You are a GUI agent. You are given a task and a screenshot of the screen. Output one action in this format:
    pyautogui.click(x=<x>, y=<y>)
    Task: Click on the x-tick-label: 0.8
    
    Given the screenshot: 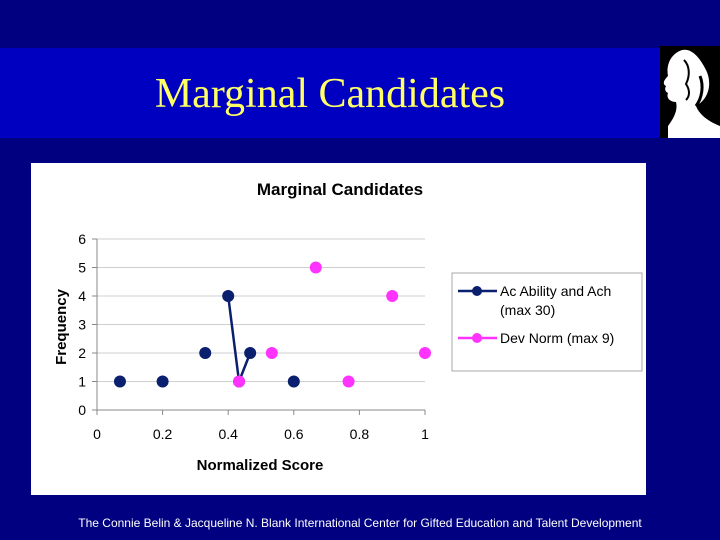 What is the action you would take?
    pyautogui.click(x=360, y=434)
    